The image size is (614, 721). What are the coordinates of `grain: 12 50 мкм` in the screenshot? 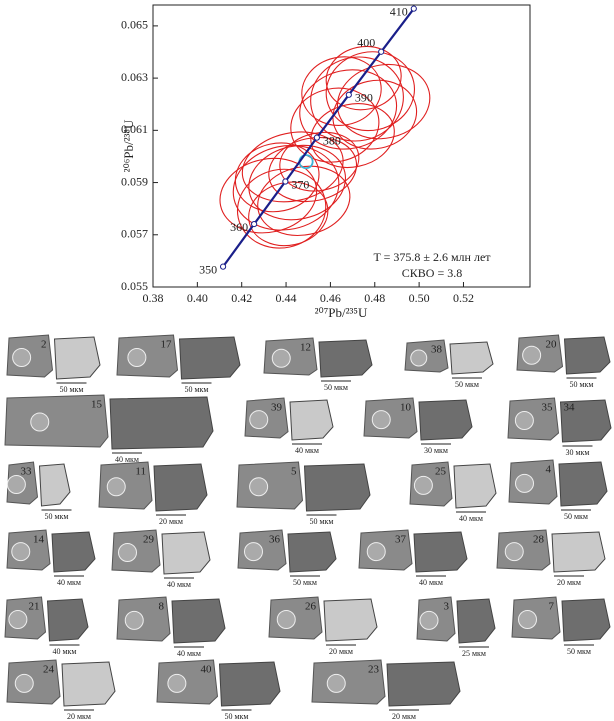 It's located at (318, 364).